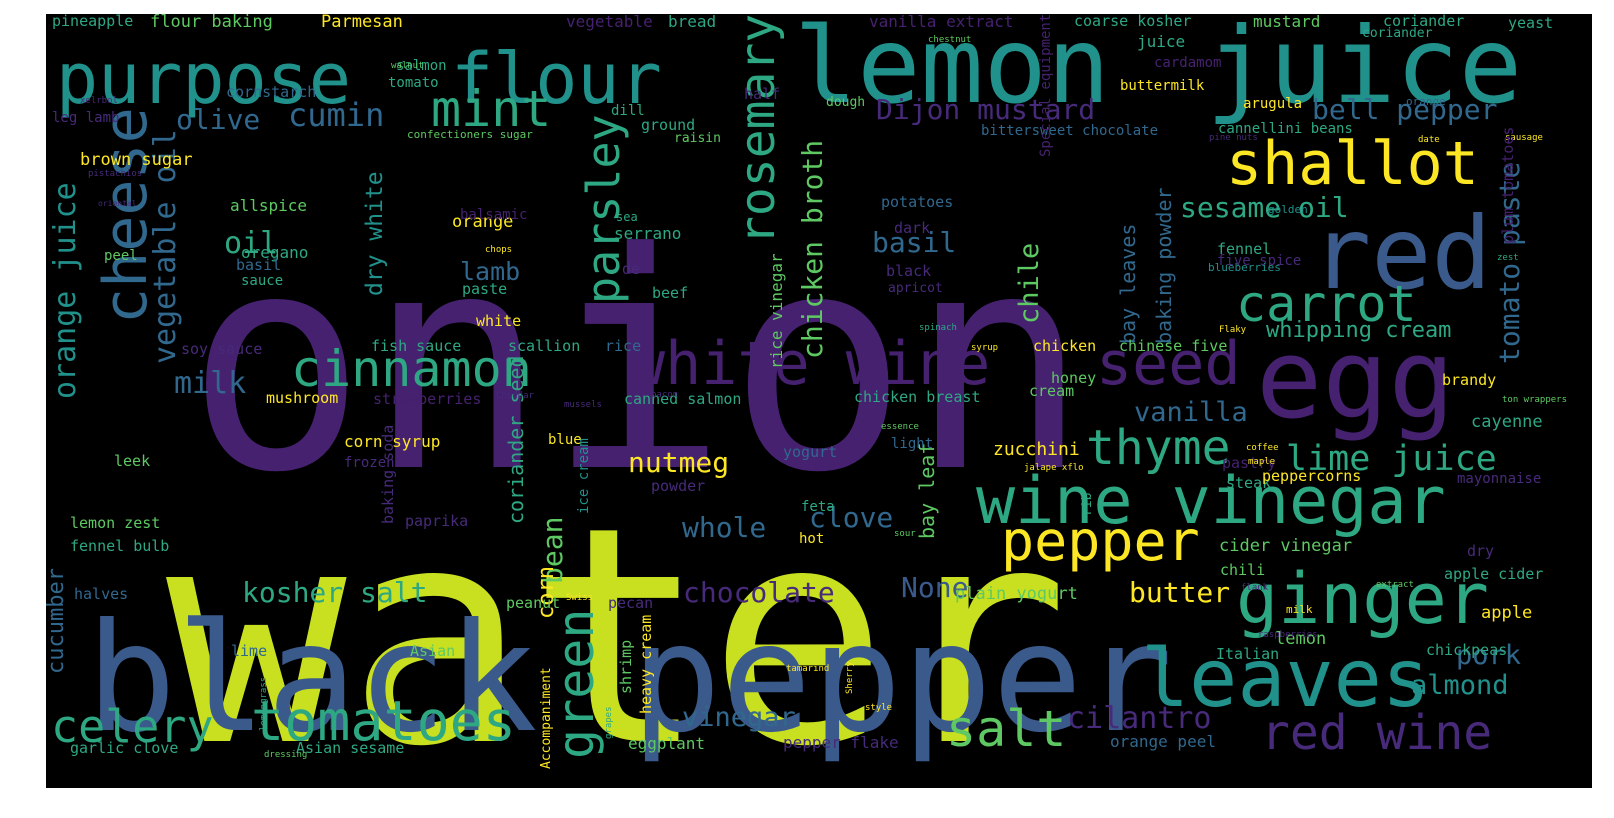 This screenshot has height=818, width=1614. I want to click on word-coarse-kosher: coarse kosher, so click(1133, 22).